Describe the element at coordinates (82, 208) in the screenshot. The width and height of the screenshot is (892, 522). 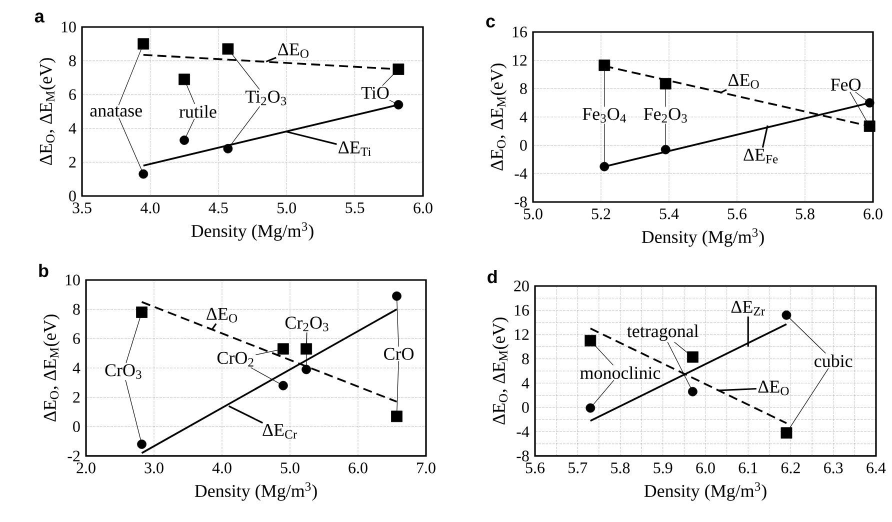
I see `x-tick-label: 3.5` at that location.